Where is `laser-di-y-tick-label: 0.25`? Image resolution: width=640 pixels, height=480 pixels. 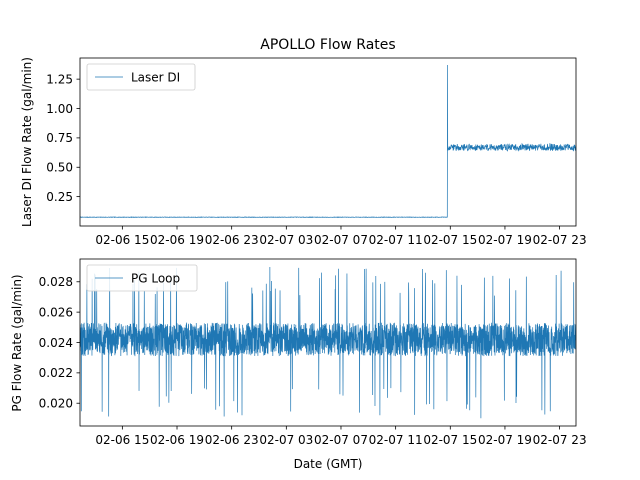
laser-di-y-tick-label: 0.25 is located at coordinates (59, 197).